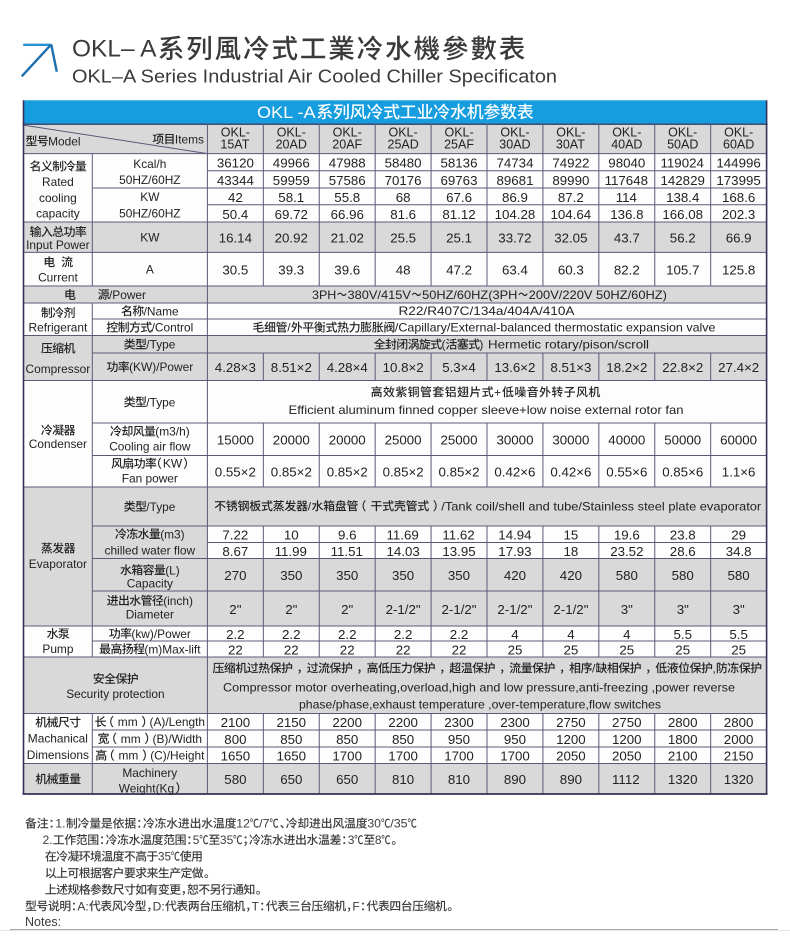 Image resolution: width=790 pixels, height=936 pixels. What do you see at coordinates (178, 722) in the screenshot?
I see `svg-text: (A)/Length` at bounding box center [178, 722].